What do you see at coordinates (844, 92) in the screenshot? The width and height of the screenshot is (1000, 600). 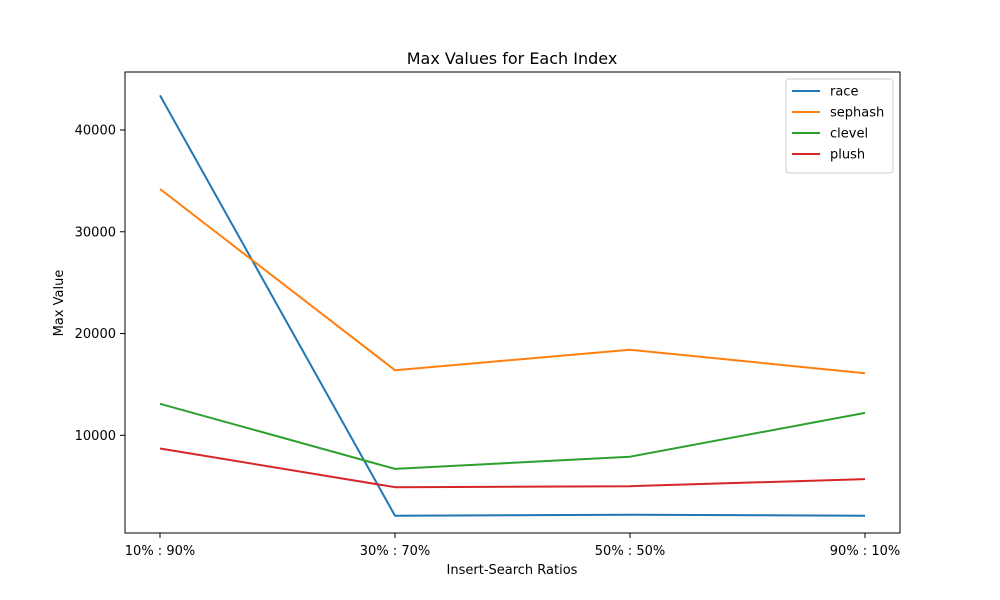 I see `legend-label-race: race` at bounding box center [844, 92].